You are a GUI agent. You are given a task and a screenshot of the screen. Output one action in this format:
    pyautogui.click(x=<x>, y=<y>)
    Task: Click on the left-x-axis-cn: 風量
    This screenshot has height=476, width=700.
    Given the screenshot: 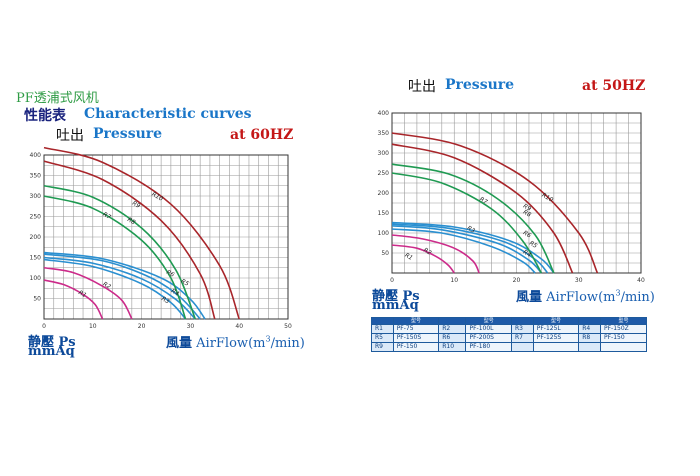 What is the action you would take?
    pyautogui.click(x=179, y=343)
    